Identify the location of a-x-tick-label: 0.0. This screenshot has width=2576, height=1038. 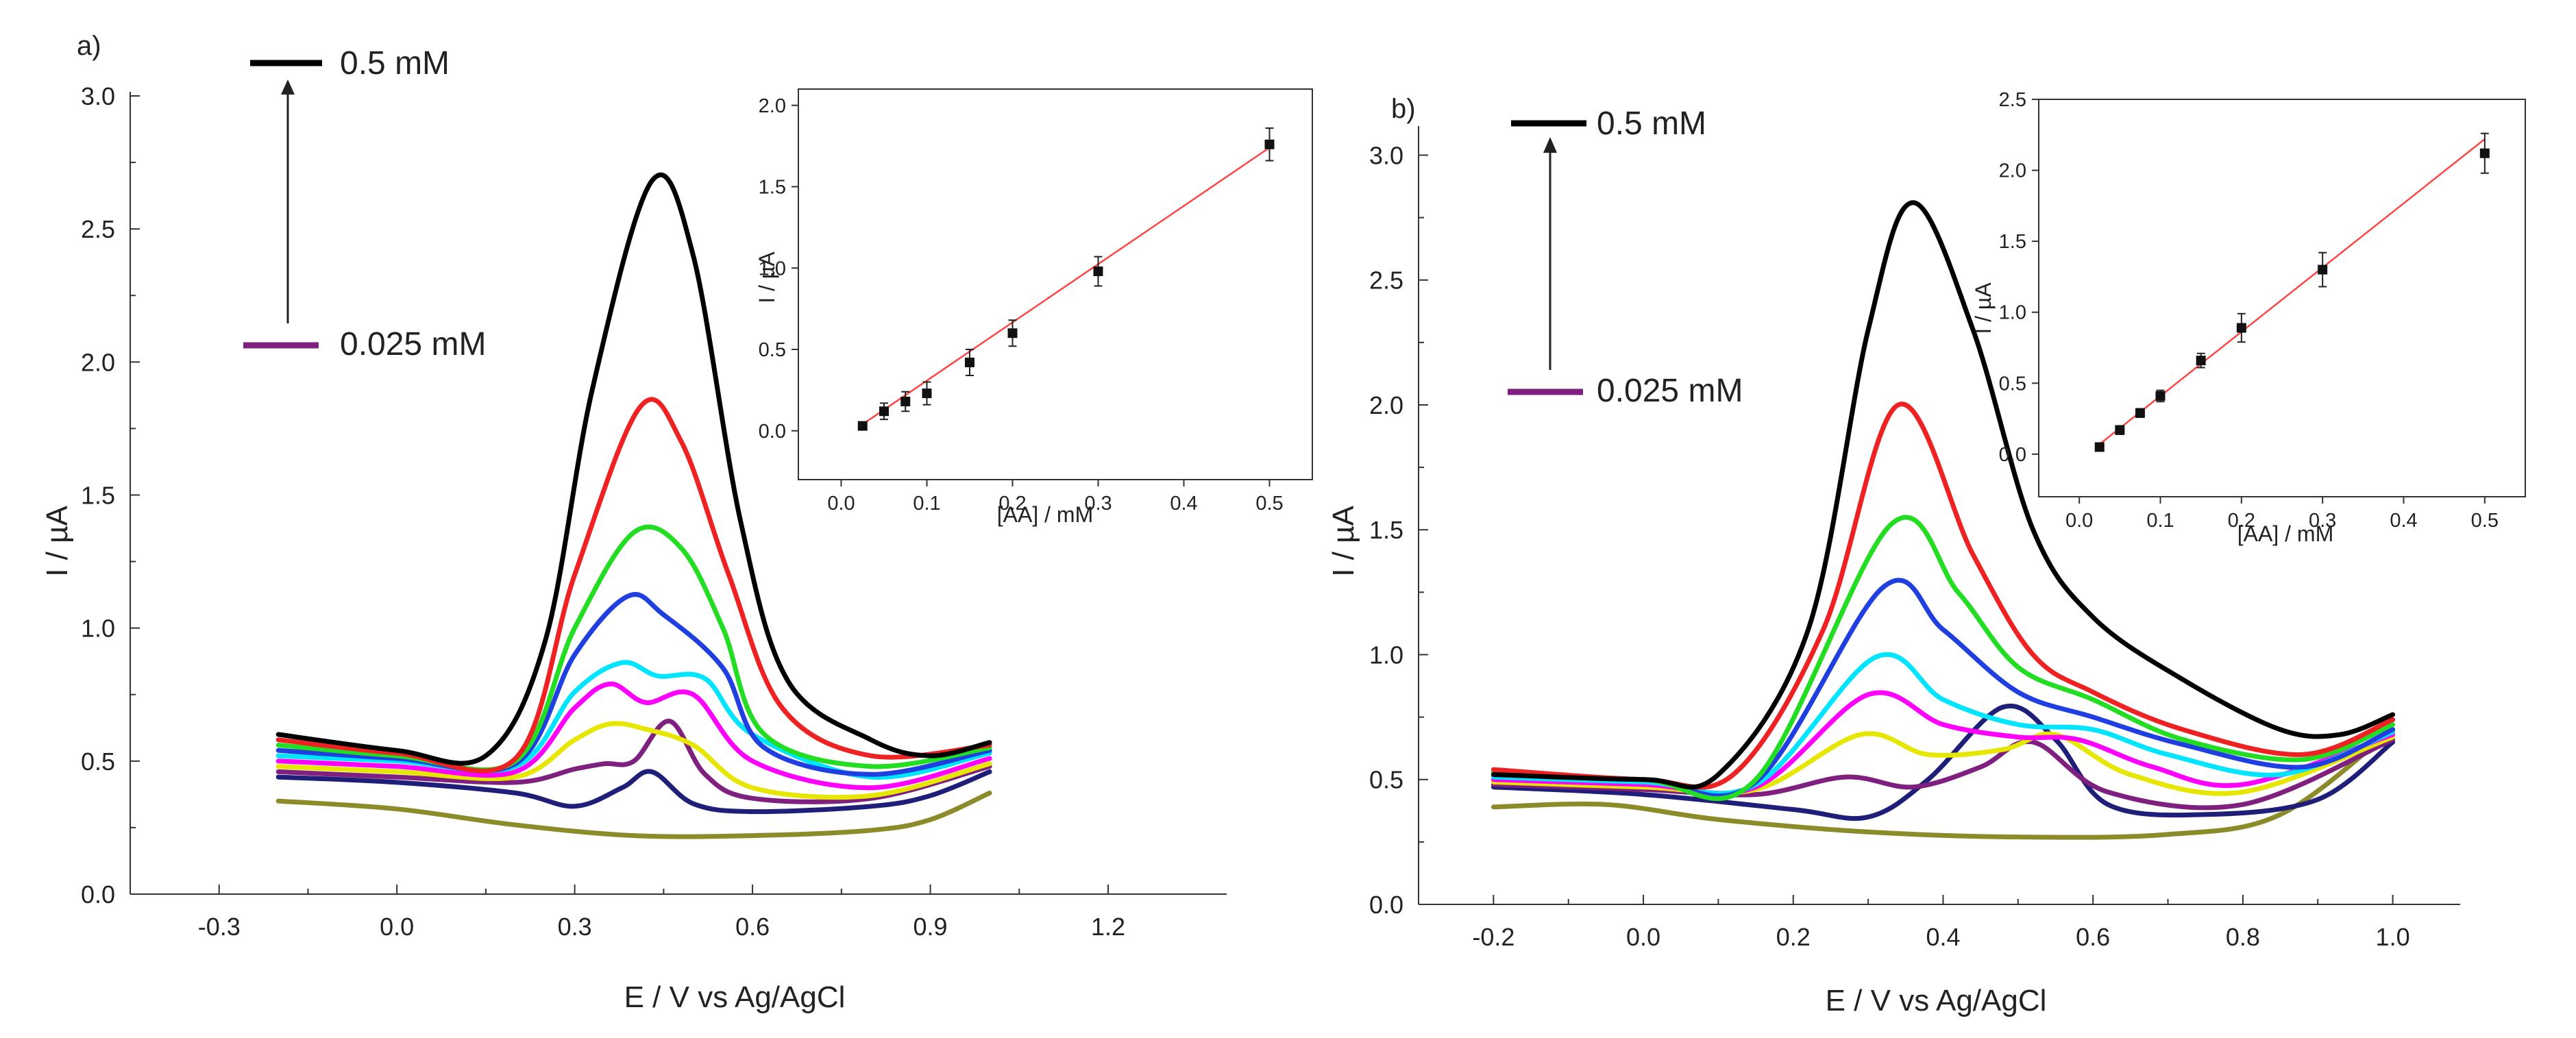
(397, 927).